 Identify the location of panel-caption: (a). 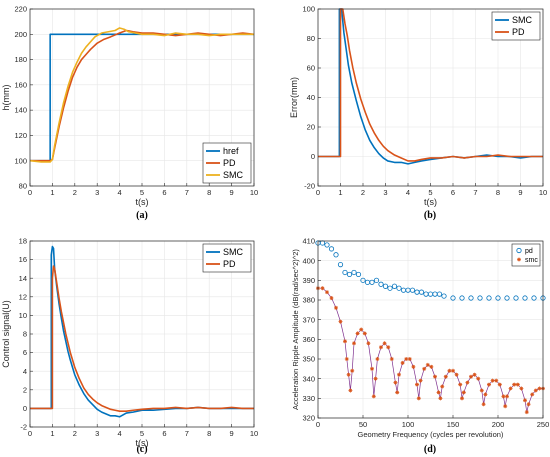
(142, 215).